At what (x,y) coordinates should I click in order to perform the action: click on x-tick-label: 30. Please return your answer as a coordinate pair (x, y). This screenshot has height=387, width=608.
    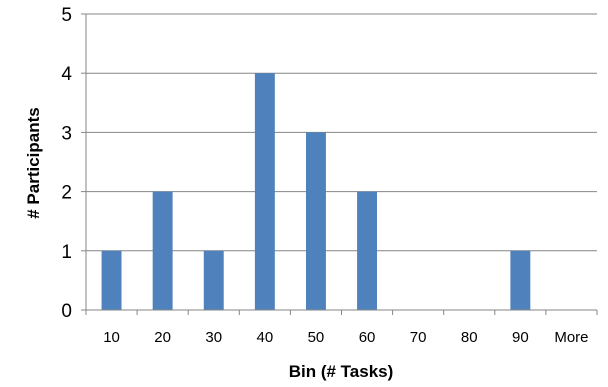
    Looking at the image, I should click on (213, 337).